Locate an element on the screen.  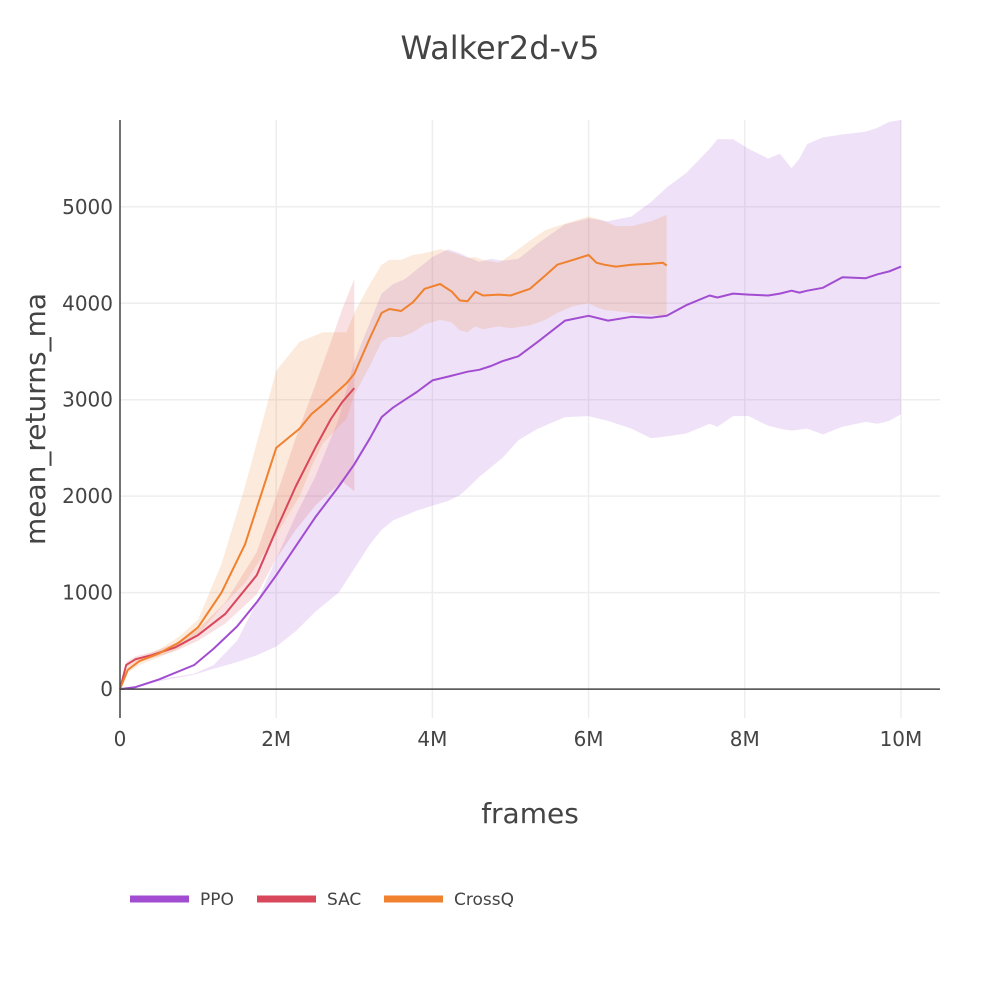
line-sac is located at coordinates (237, 538).